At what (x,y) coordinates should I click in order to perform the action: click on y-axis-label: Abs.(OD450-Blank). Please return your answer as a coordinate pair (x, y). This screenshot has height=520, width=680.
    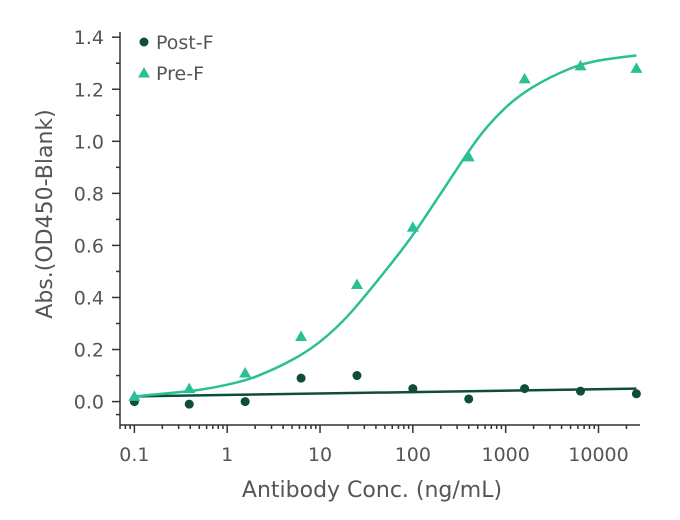
    Looking at the image, I should click on (45, 213).